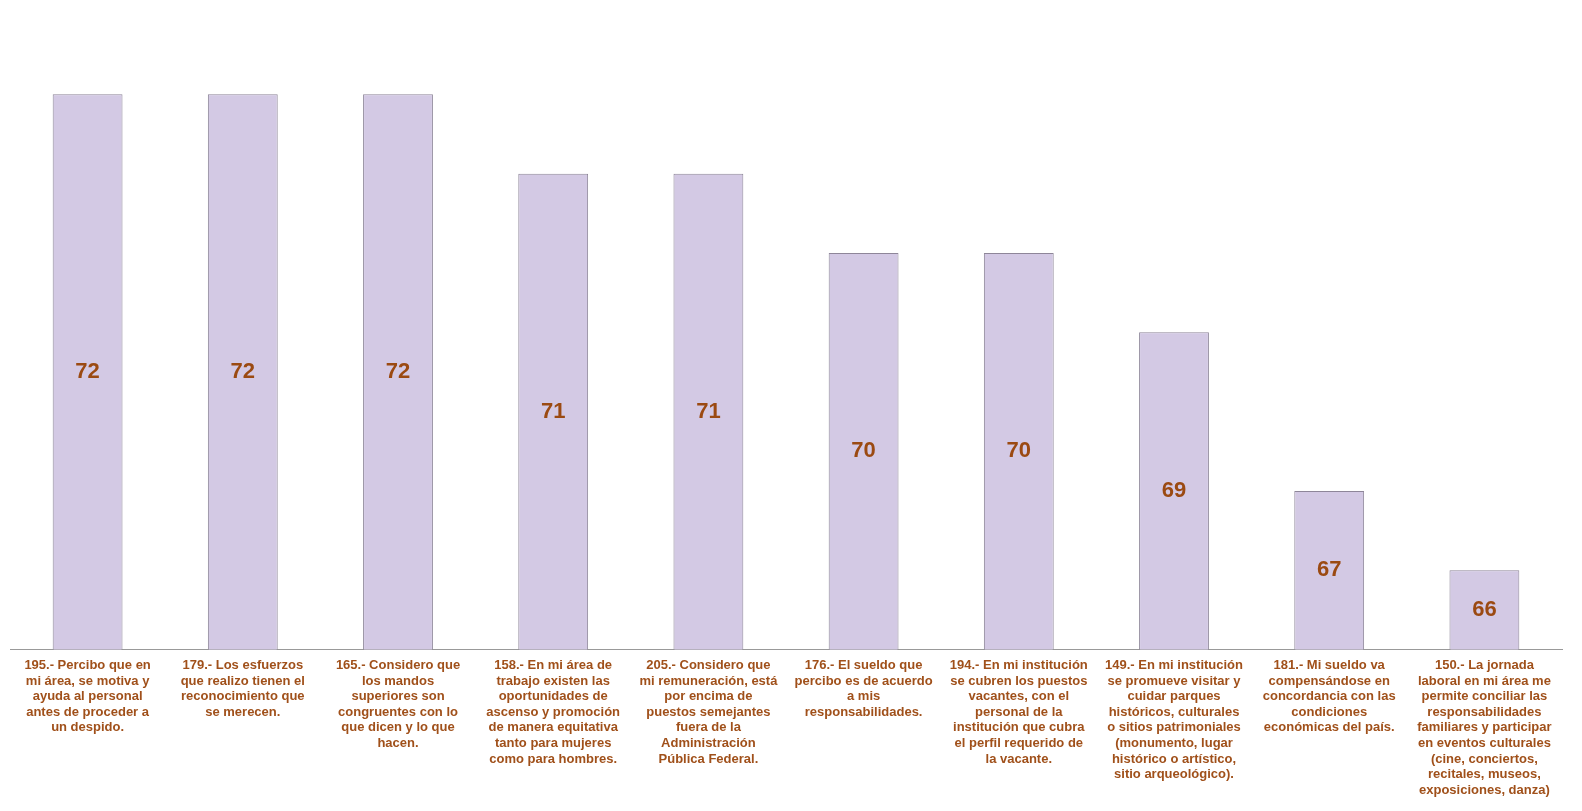 The image size is (1582, 811). What do you see at coordinates (1174, 719) in the screenshot?
I see `x-tick-label: 149.- En mi institución se promueve visitar y cuidar parques históricos, culturales o sitios patrimoniales (monumento, lugar histórico o artístico, sitio arqueológico).` at bounding box center [1174, 719].